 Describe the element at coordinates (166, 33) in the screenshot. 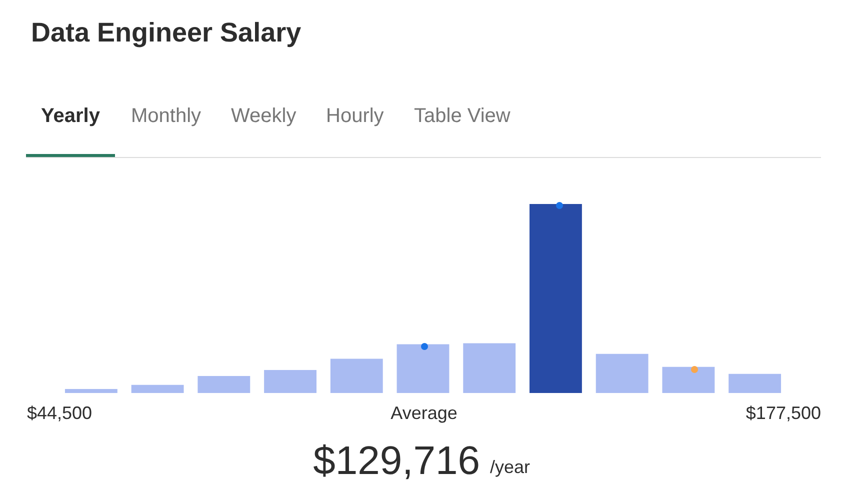

I see `chart-title: Data Engineer Salary` at that location.